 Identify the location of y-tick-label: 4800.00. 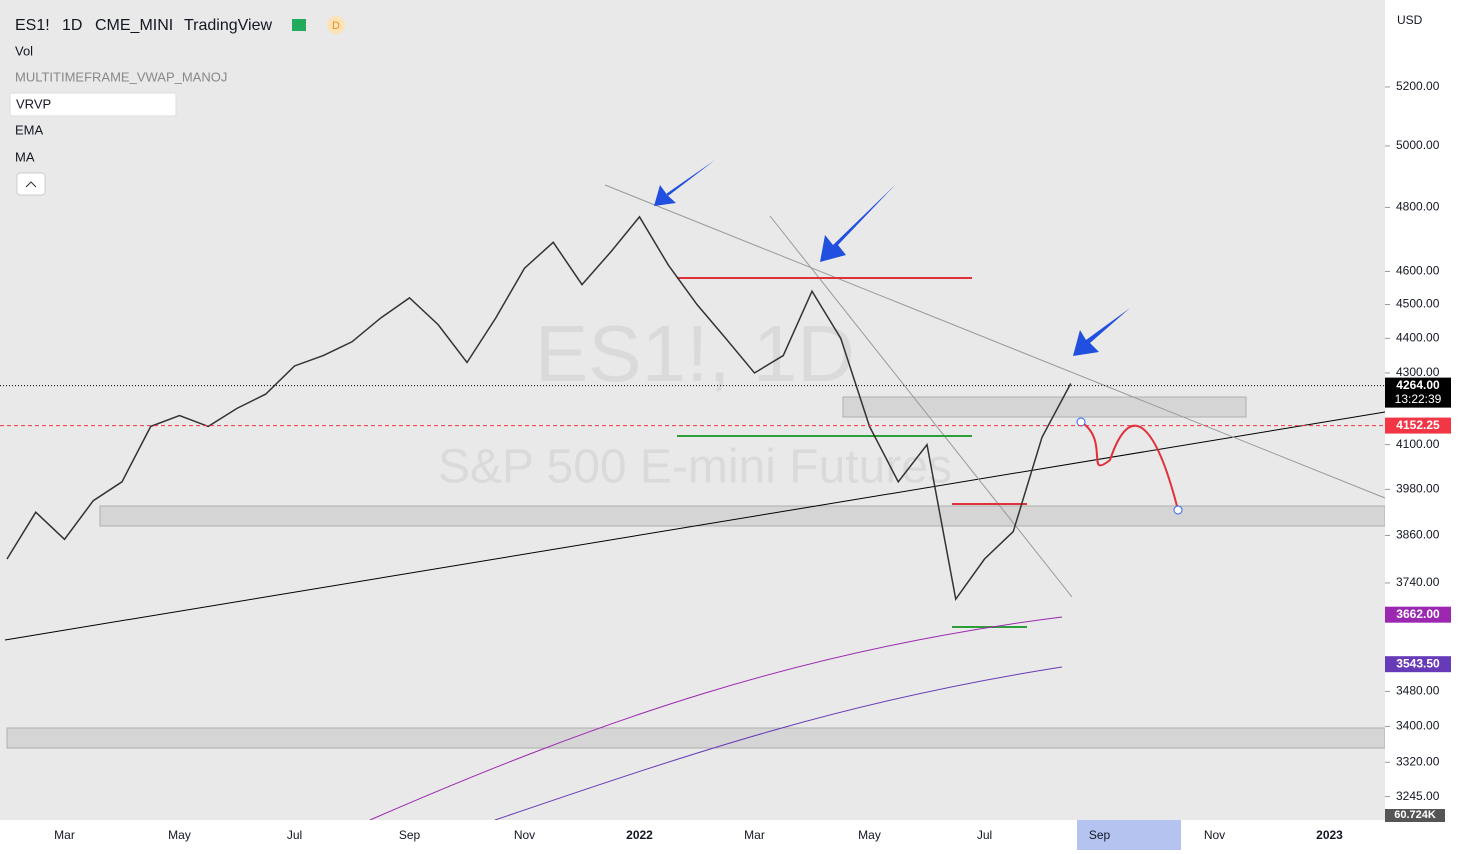
(1418, 207).